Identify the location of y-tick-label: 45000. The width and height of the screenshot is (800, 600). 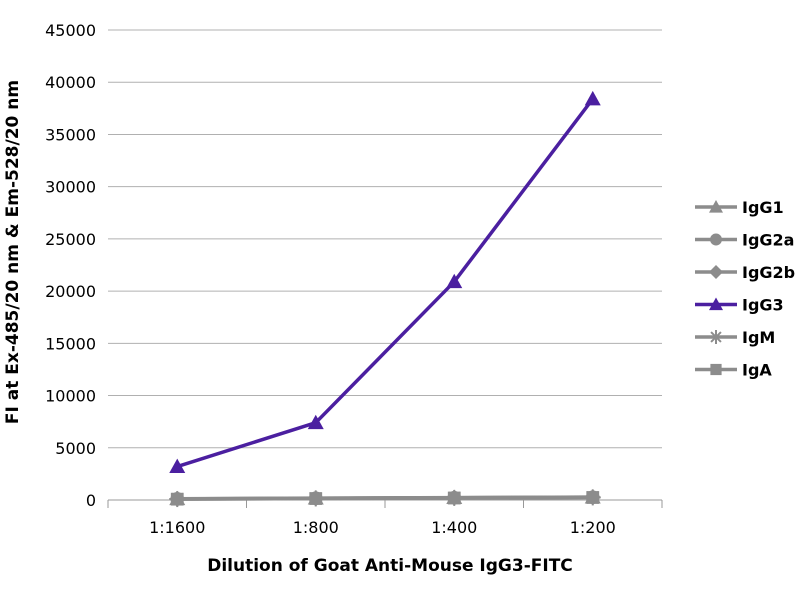
(70, 30).